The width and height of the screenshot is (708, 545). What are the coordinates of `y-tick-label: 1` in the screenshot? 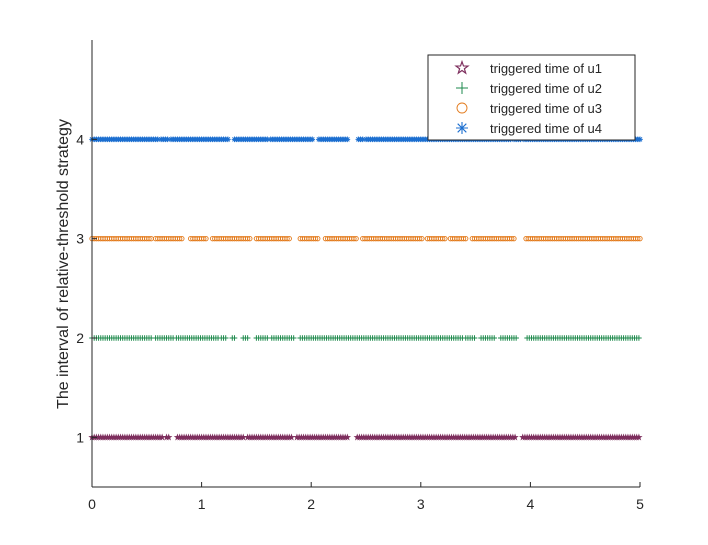 It's located at (80, 437).